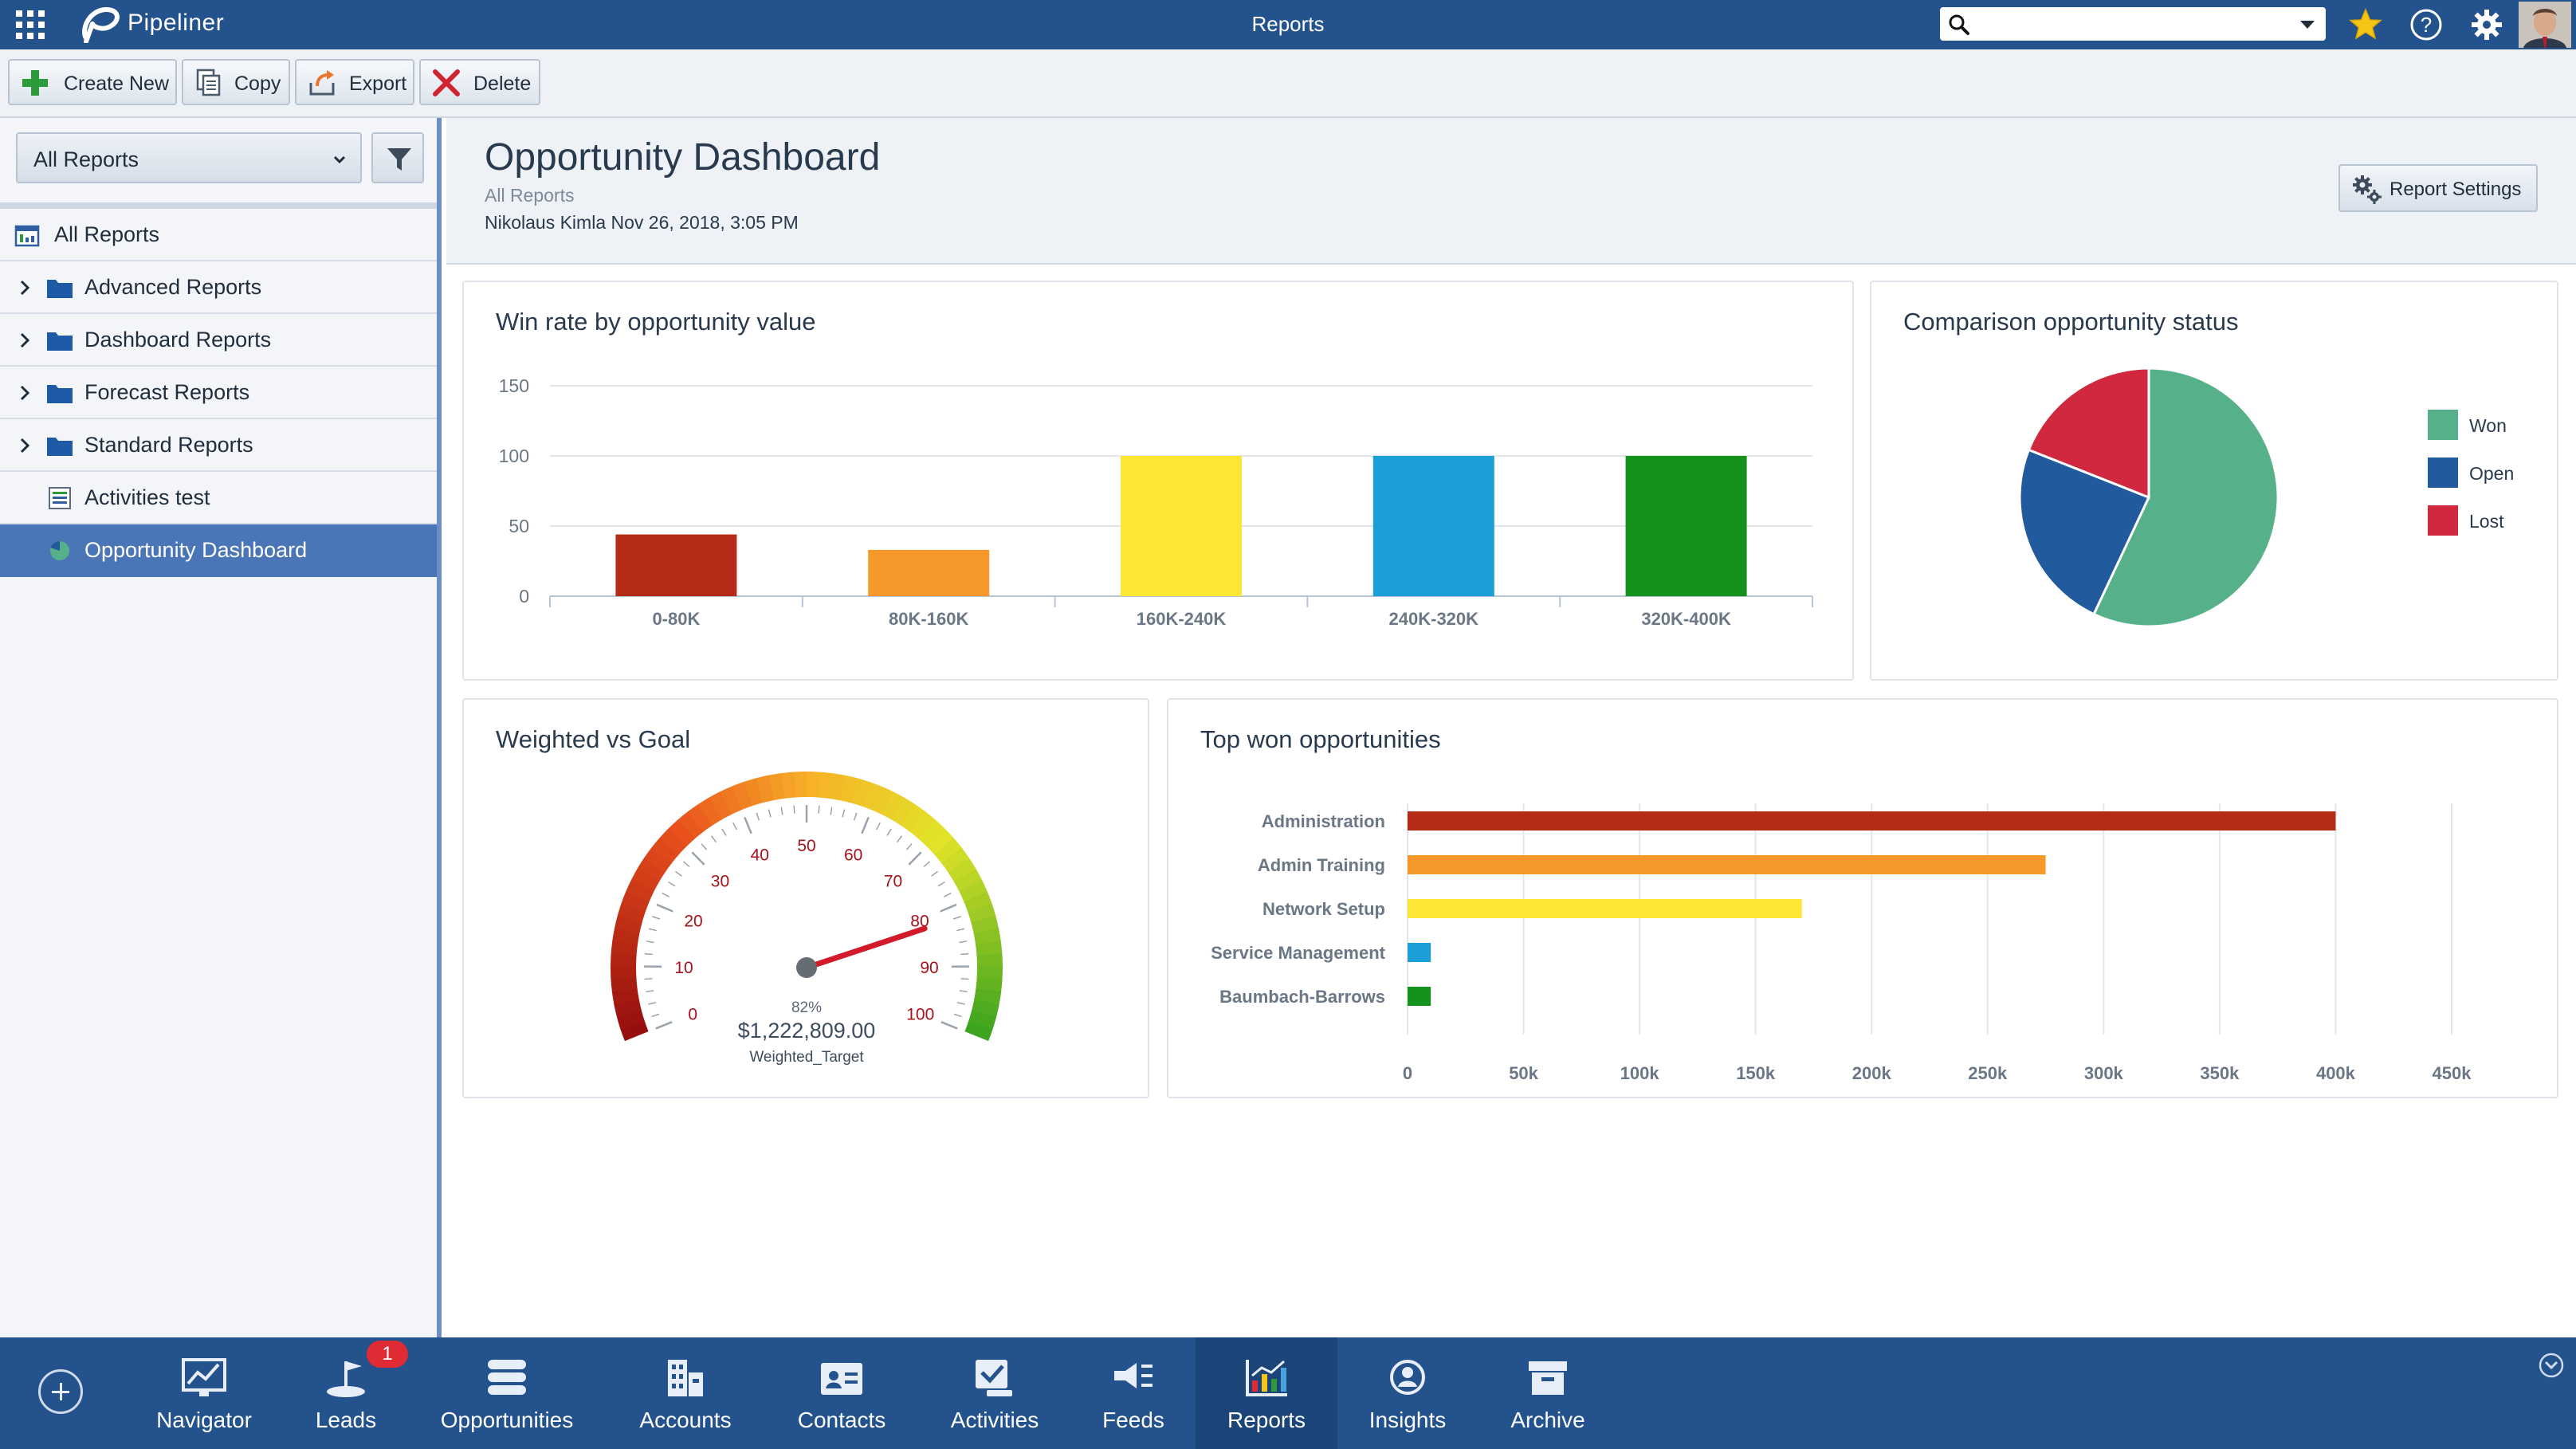 The height and width of the screenshot is (1449, 2576). I want to click on add-button, so click(60, 1391).